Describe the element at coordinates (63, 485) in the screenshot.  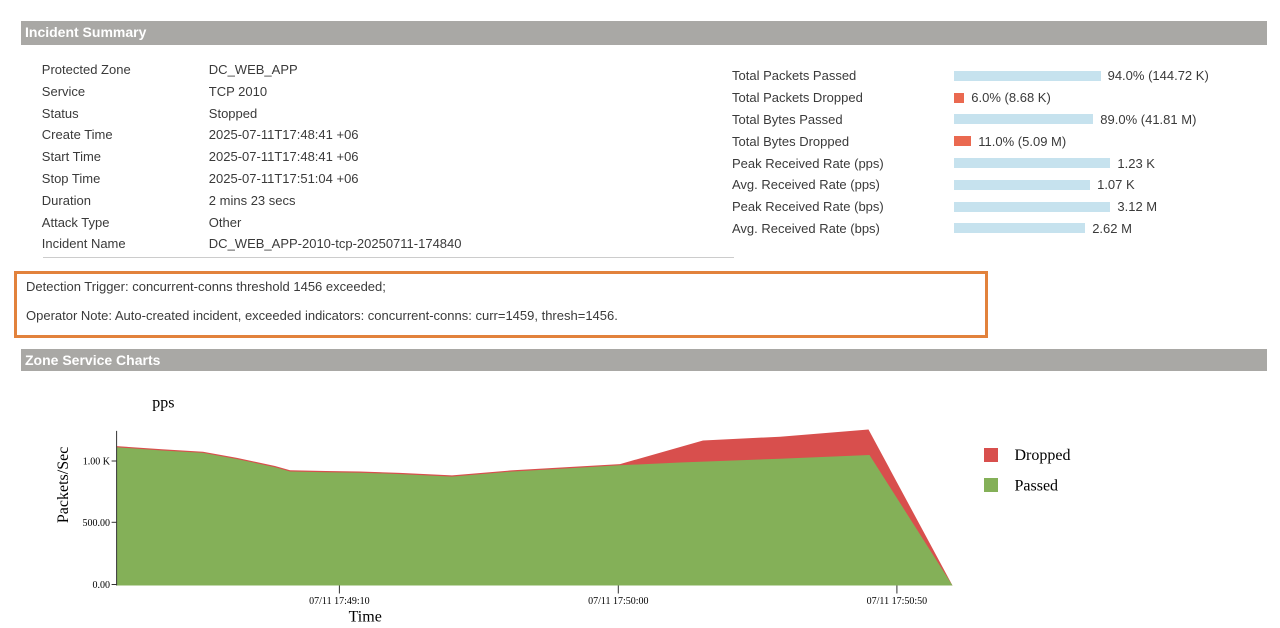
I see `svg-text: Packets/Sec` at that location.